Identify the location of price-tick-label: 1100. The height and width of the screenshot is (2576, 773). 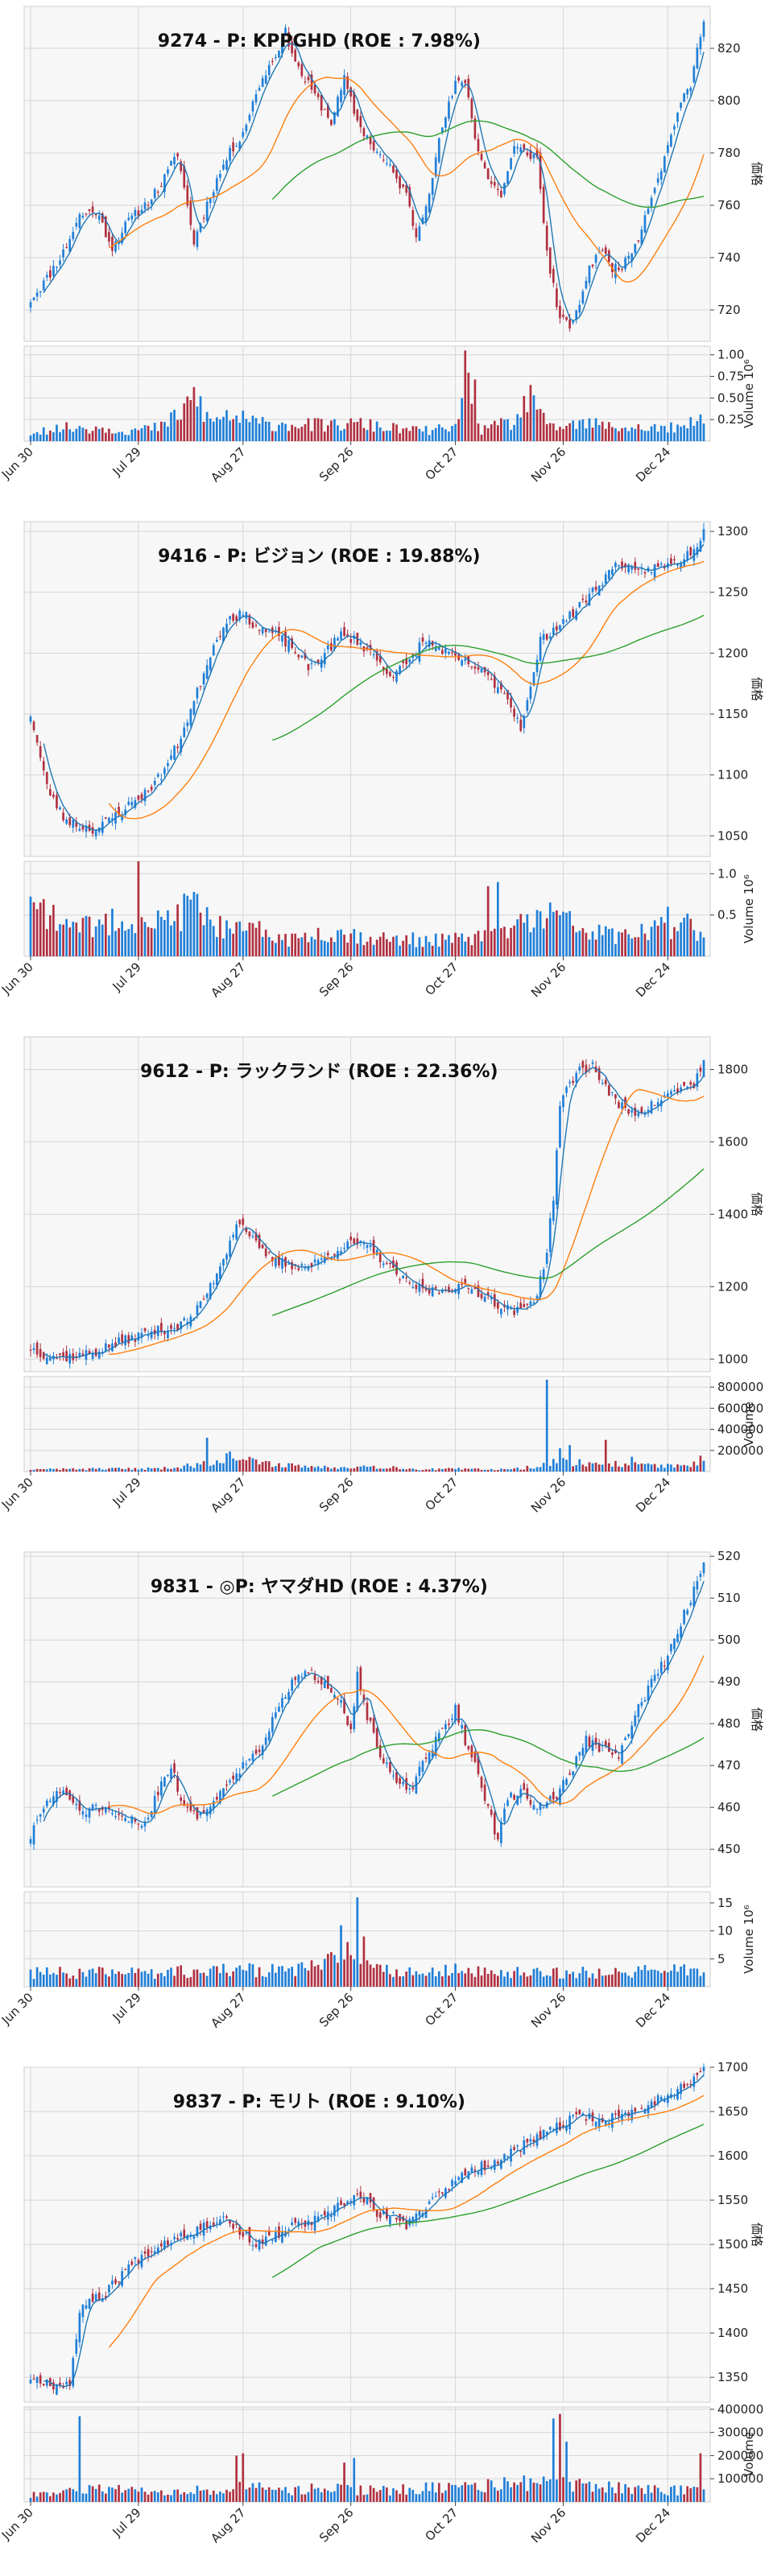
(732, 775).